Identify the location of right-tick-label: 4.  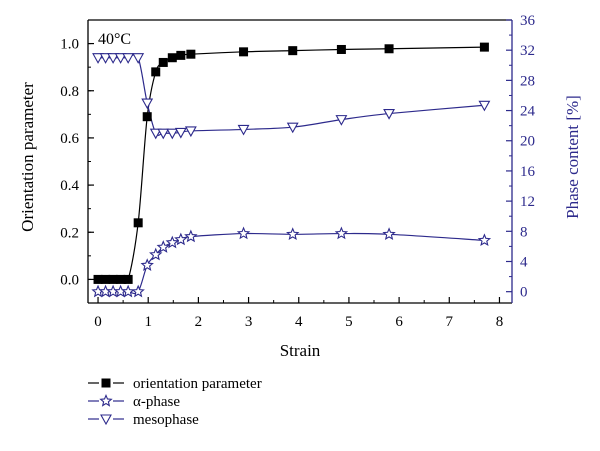
(524, 262).